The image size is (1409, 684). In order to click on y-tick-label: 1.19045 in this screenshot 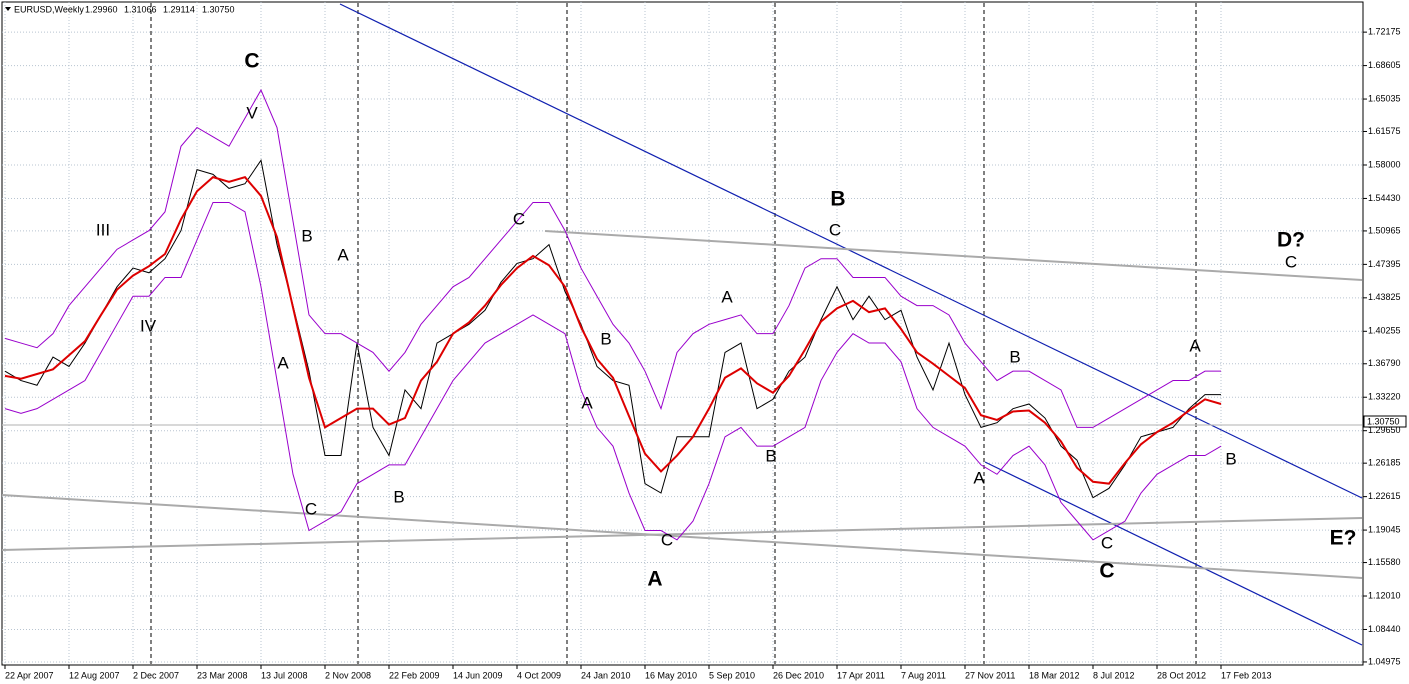, I will do `click(1384, 529)`.